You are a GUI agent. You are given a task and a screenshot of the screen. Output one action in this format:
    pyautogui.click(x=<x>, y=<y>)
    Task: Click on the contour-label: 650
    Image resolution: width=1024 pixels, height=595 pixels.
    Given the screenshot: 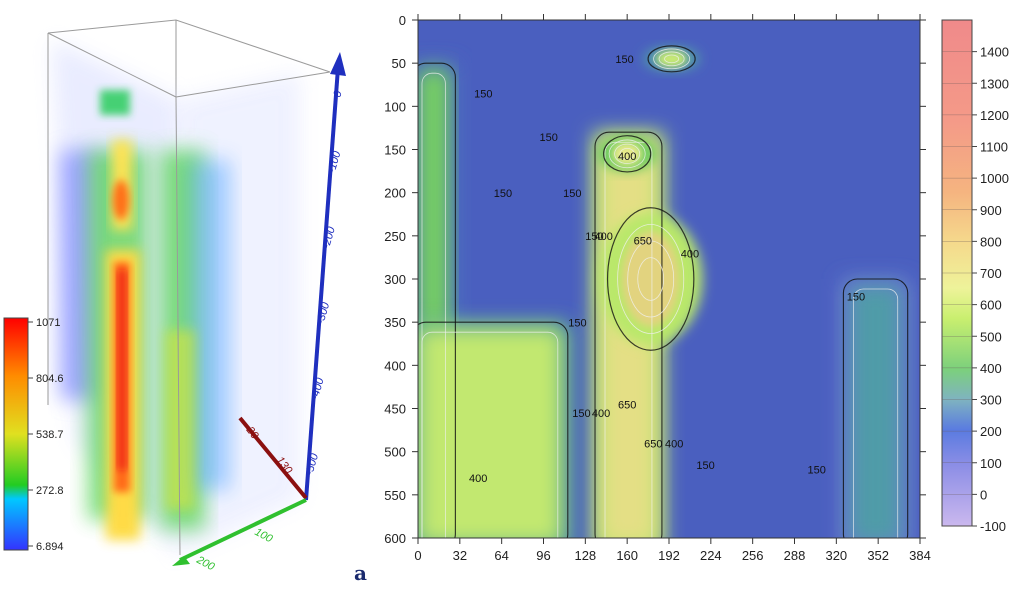 What is the action you would take?
    pyautogui.click(x=643, y=241)
    